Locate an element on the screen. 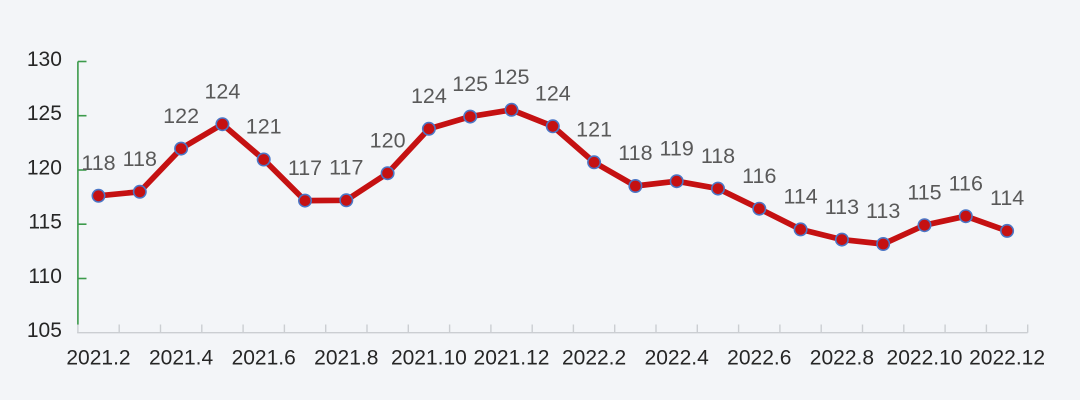 The width and height of the screenshot is (1080, 400). svg-text: 122 is located at coordinates (181, 116).